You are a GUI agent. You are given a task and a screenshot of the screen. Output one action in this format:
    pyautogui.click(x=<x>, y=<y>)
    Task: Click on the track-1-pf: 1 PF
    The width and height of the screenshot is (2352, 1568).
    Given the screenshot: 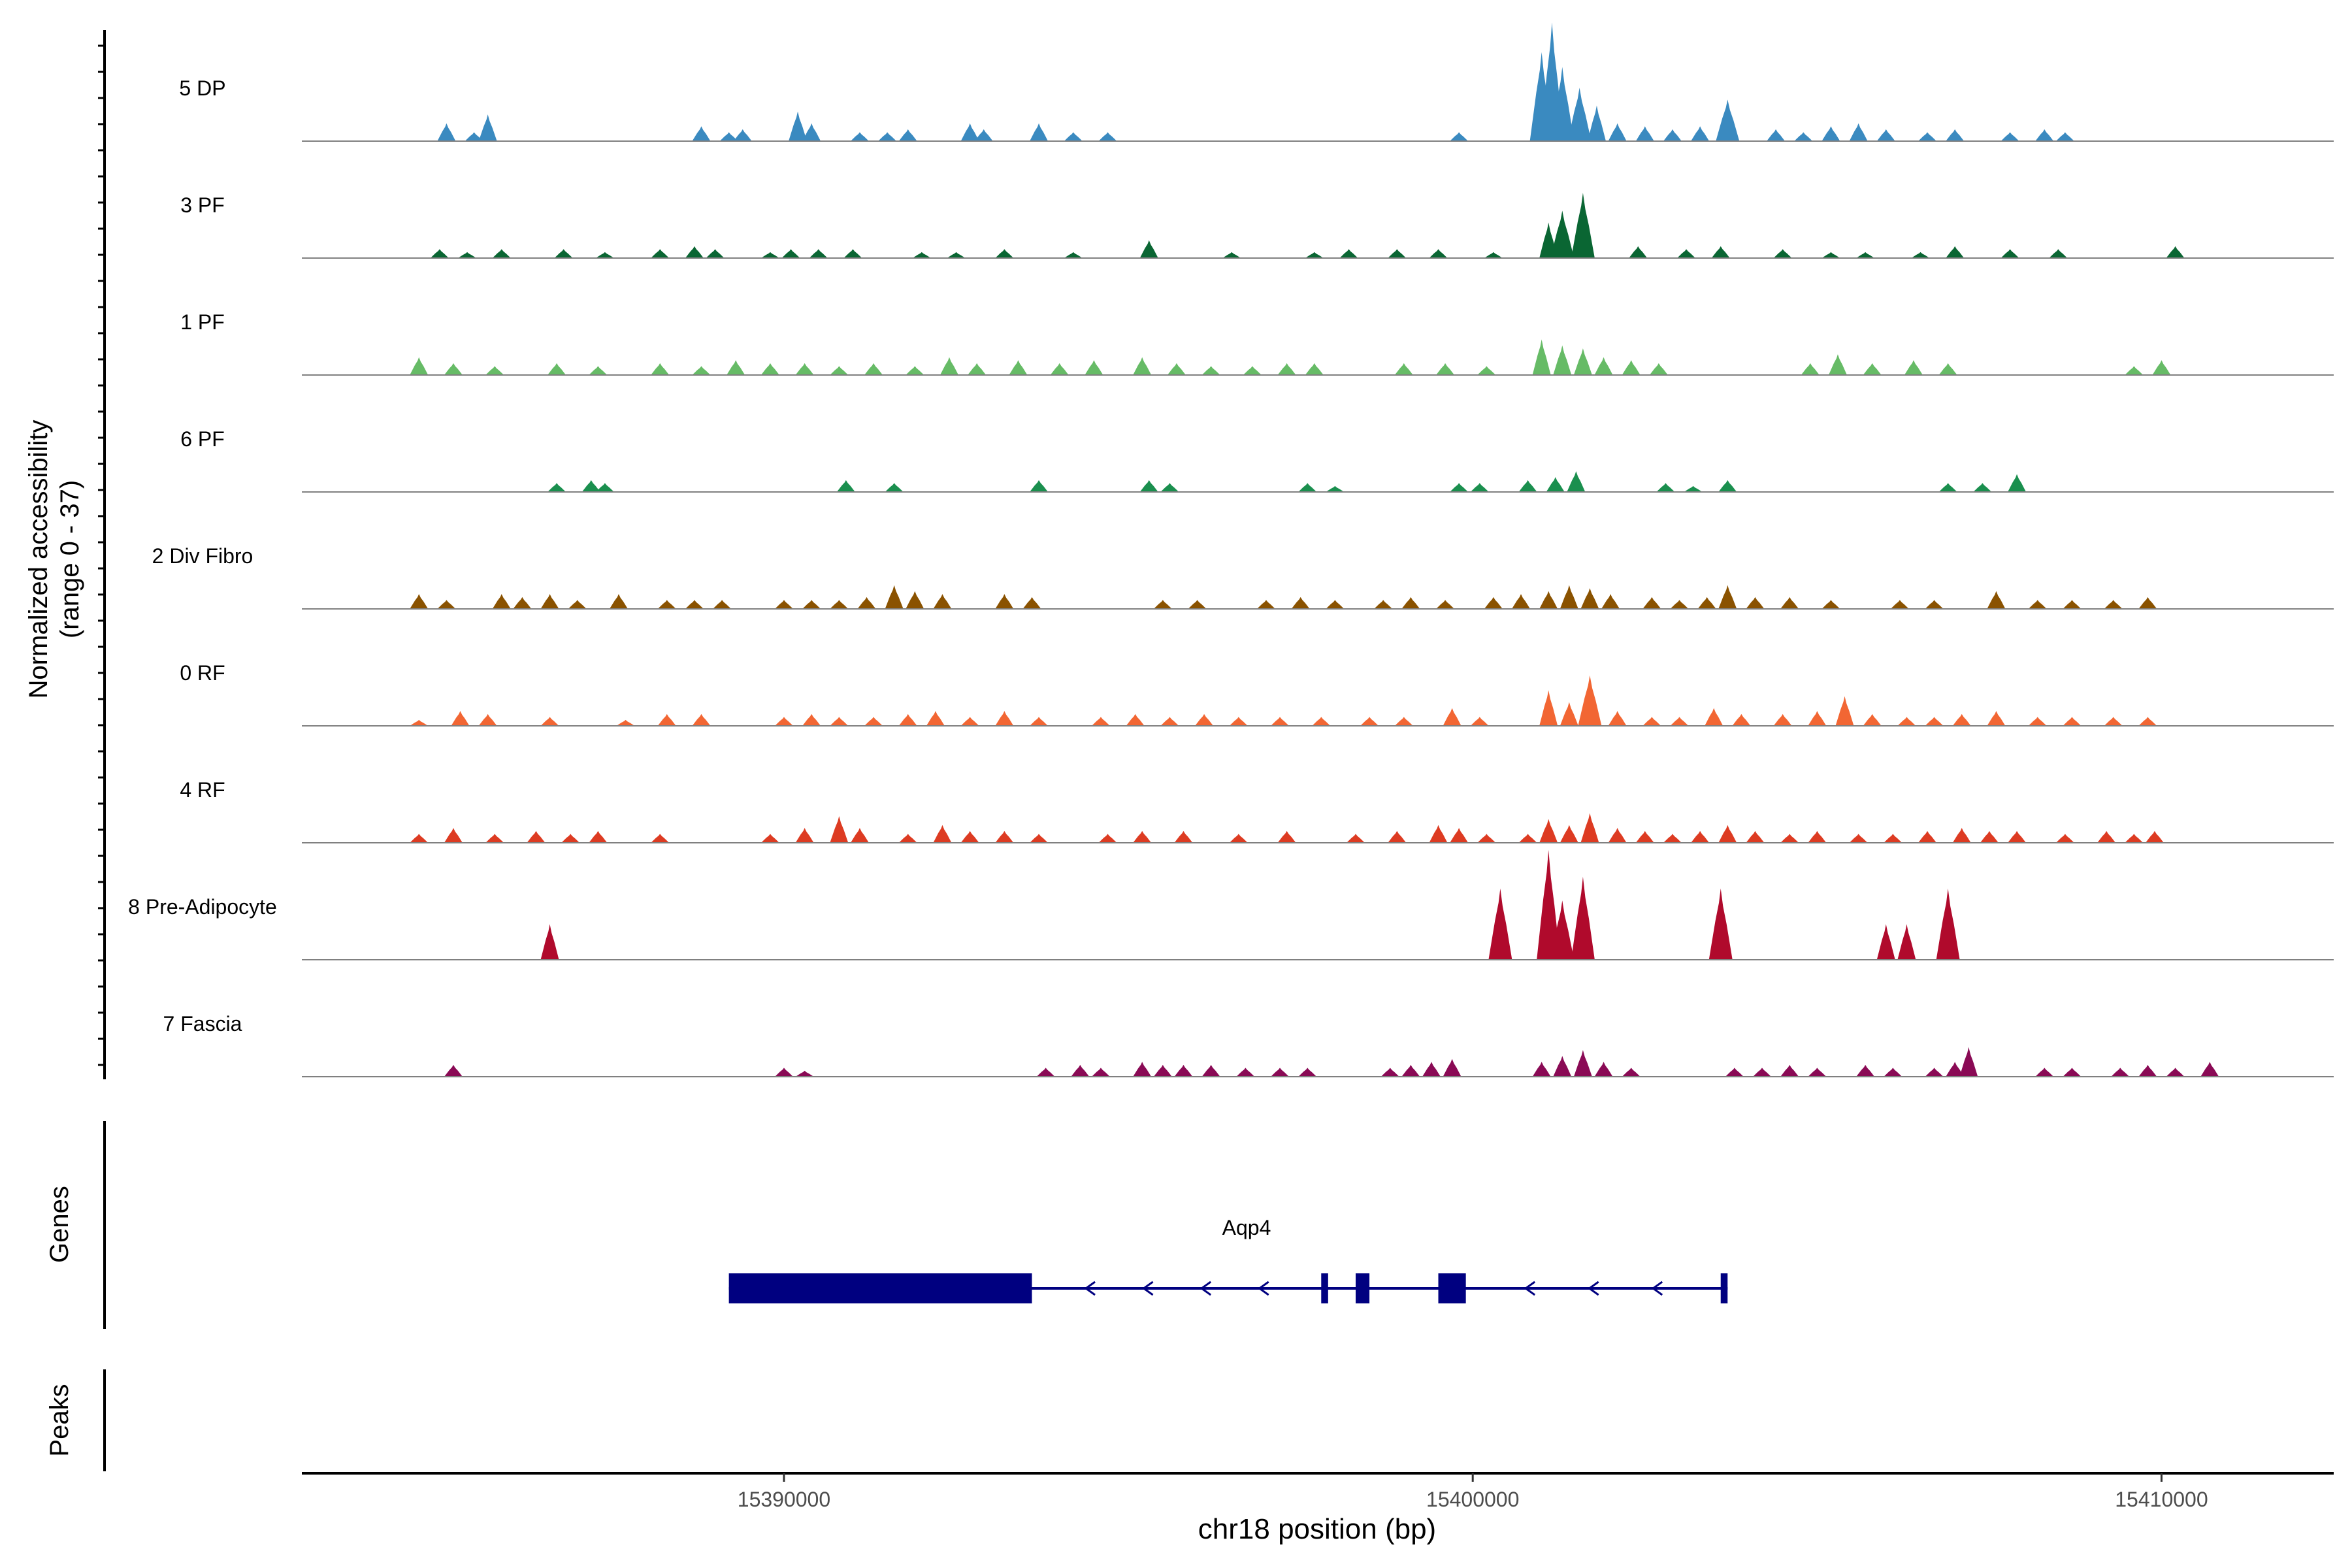 What is the action you would take?
    pyautogui.click(x=1257, y=343)
    